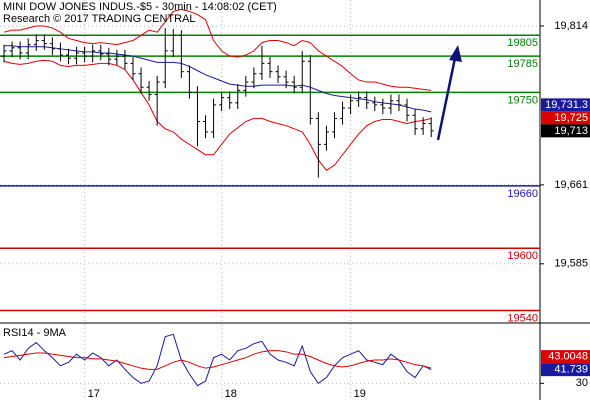 The width and height of the screenshot is (590, 400). What do you see at coordinates (571, 131) in the screenshot?
I see `value-tag-label: 19,713` at bounding box center [571, 131].